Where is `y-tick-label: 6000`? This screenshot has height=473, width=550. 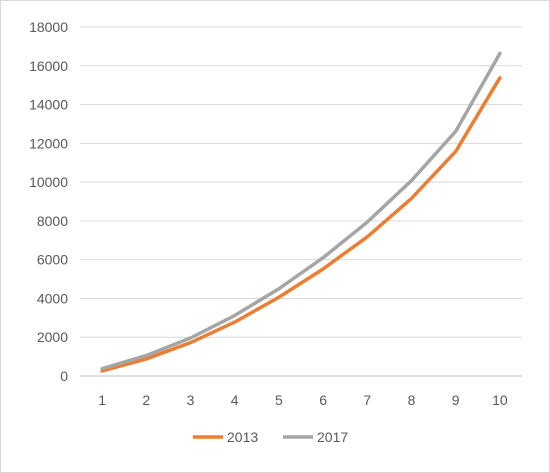 y-tick-label: 6000 is located at coordinates (52, 260).